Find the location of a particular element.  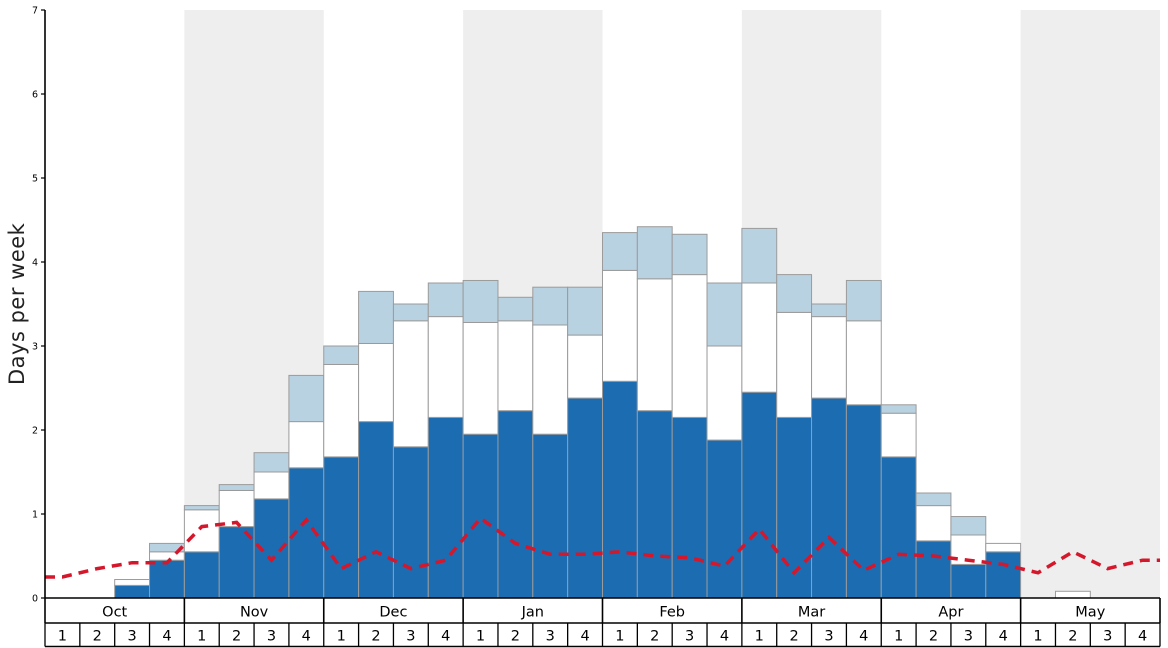

month-label: Nov is located at coordinates (254, 613).